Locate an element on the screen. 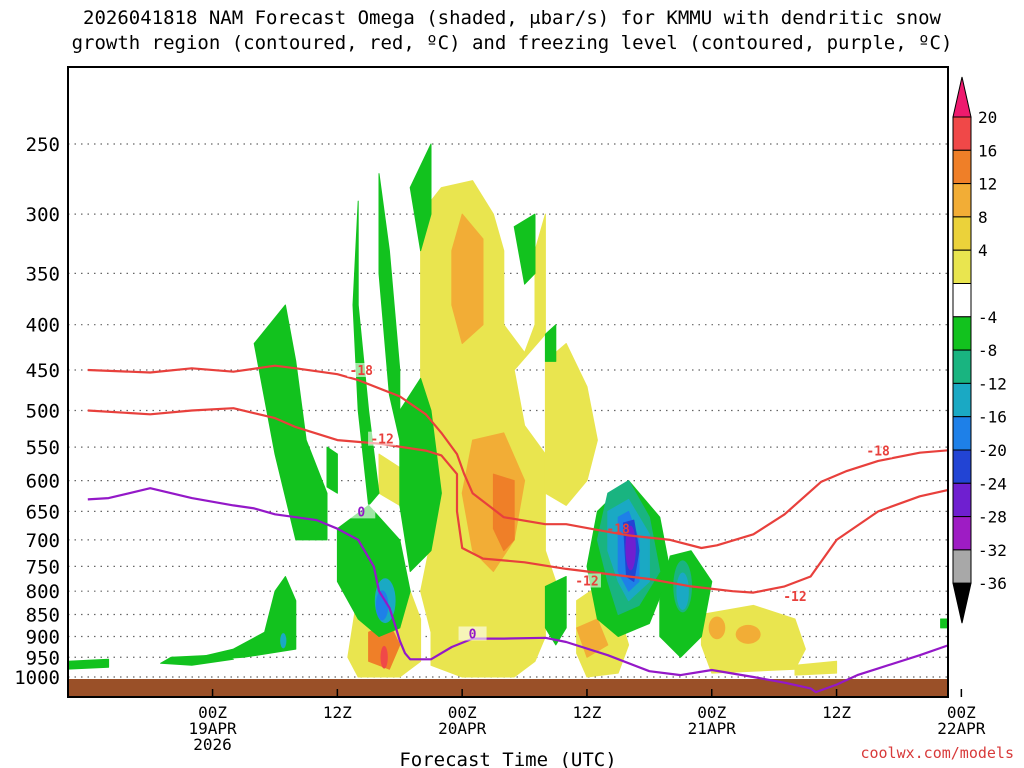 The image size is (1024, 768). colorbar: 20 16 12 8 4 -4 -8 -12 -16 -20 -24 -28 -32 -36 is located at coordinates (979, 350).